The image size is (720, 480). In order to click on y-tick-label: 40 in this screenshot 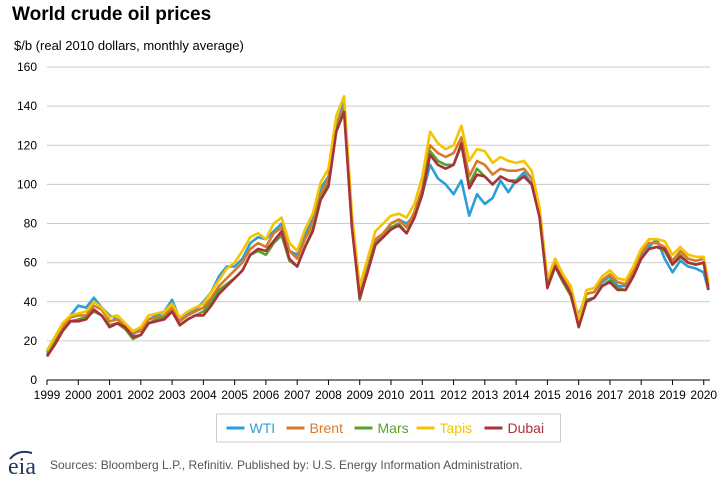, I will do `click(31, 302)`.